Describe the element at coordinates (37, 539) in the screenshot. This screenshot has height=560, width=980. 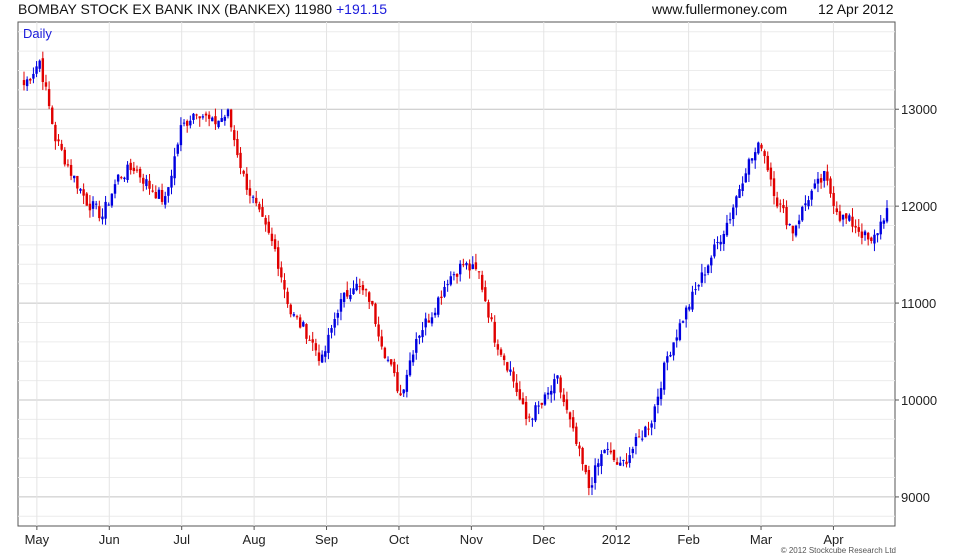
I see `x-tick-label: May` at that location.